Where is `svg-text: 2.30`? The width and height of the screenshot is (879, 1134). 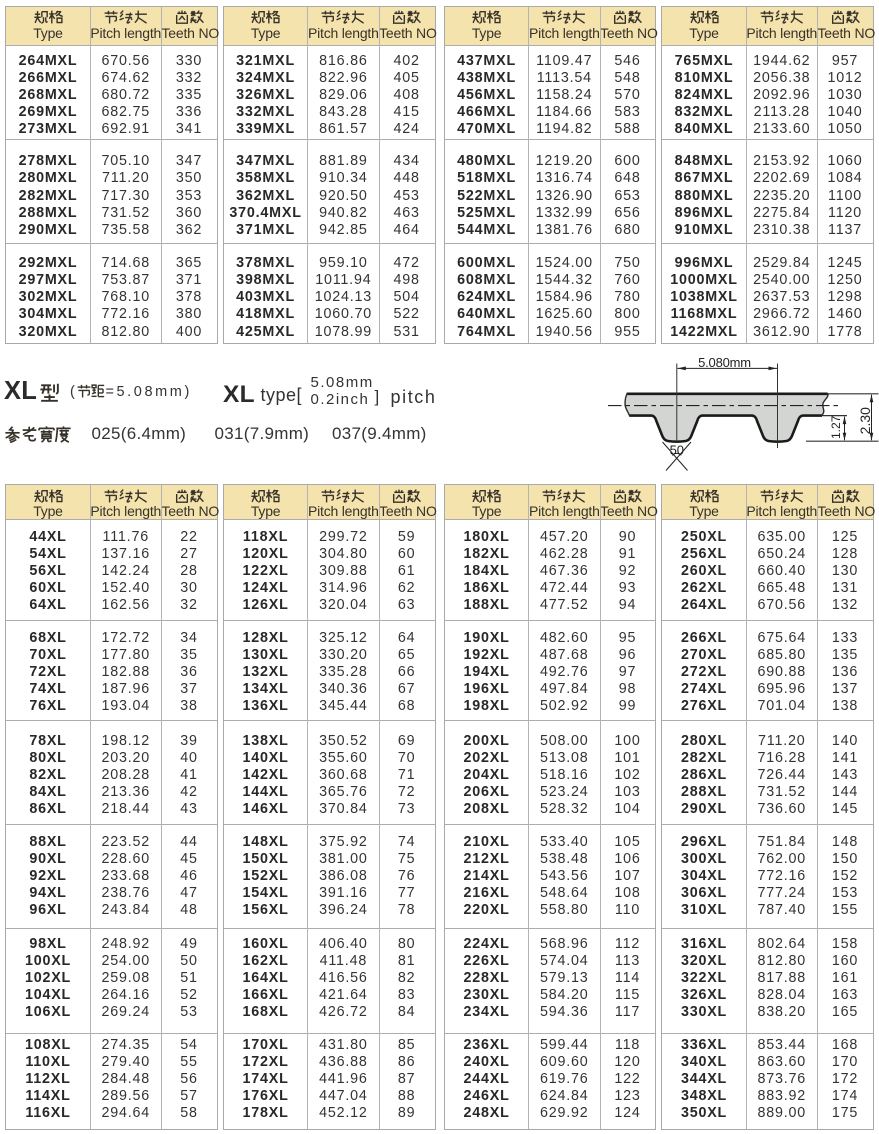 svg-text: 2.30 is located at coordinates (865, 420).